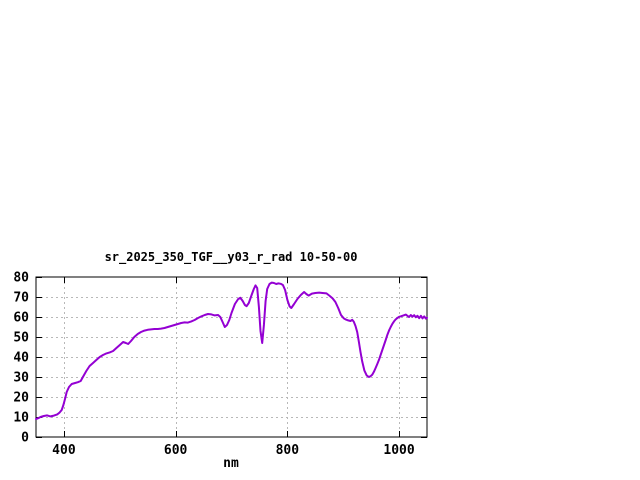  What do you see at coordinates (21, 278) in the screenshot?
I see `y-tick-label: 80` at bounding box center [21, 278].